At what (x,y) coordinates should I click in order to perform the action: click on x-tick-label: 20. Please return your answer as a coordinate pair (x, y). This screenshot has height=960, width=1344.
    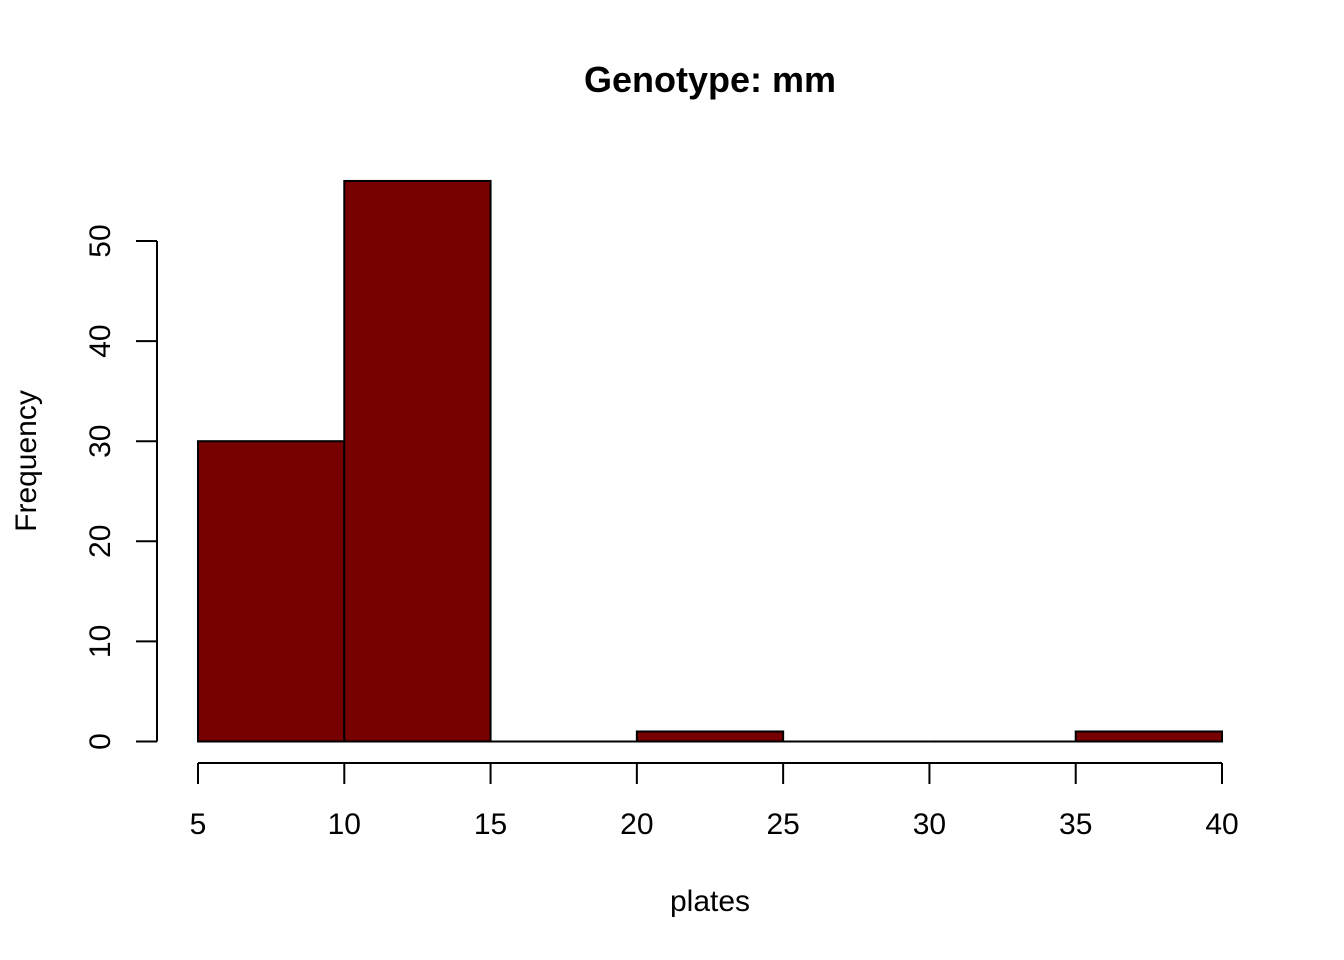
    Looking at the image, I should click on (636, 824).